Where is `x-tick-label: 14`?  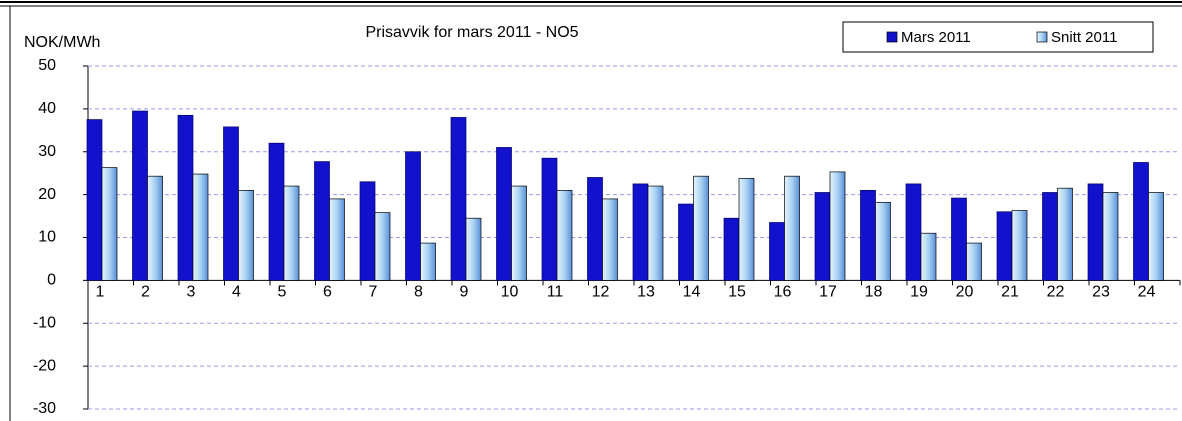 x-tick-label: 14 is located at coordinates (692, 292).